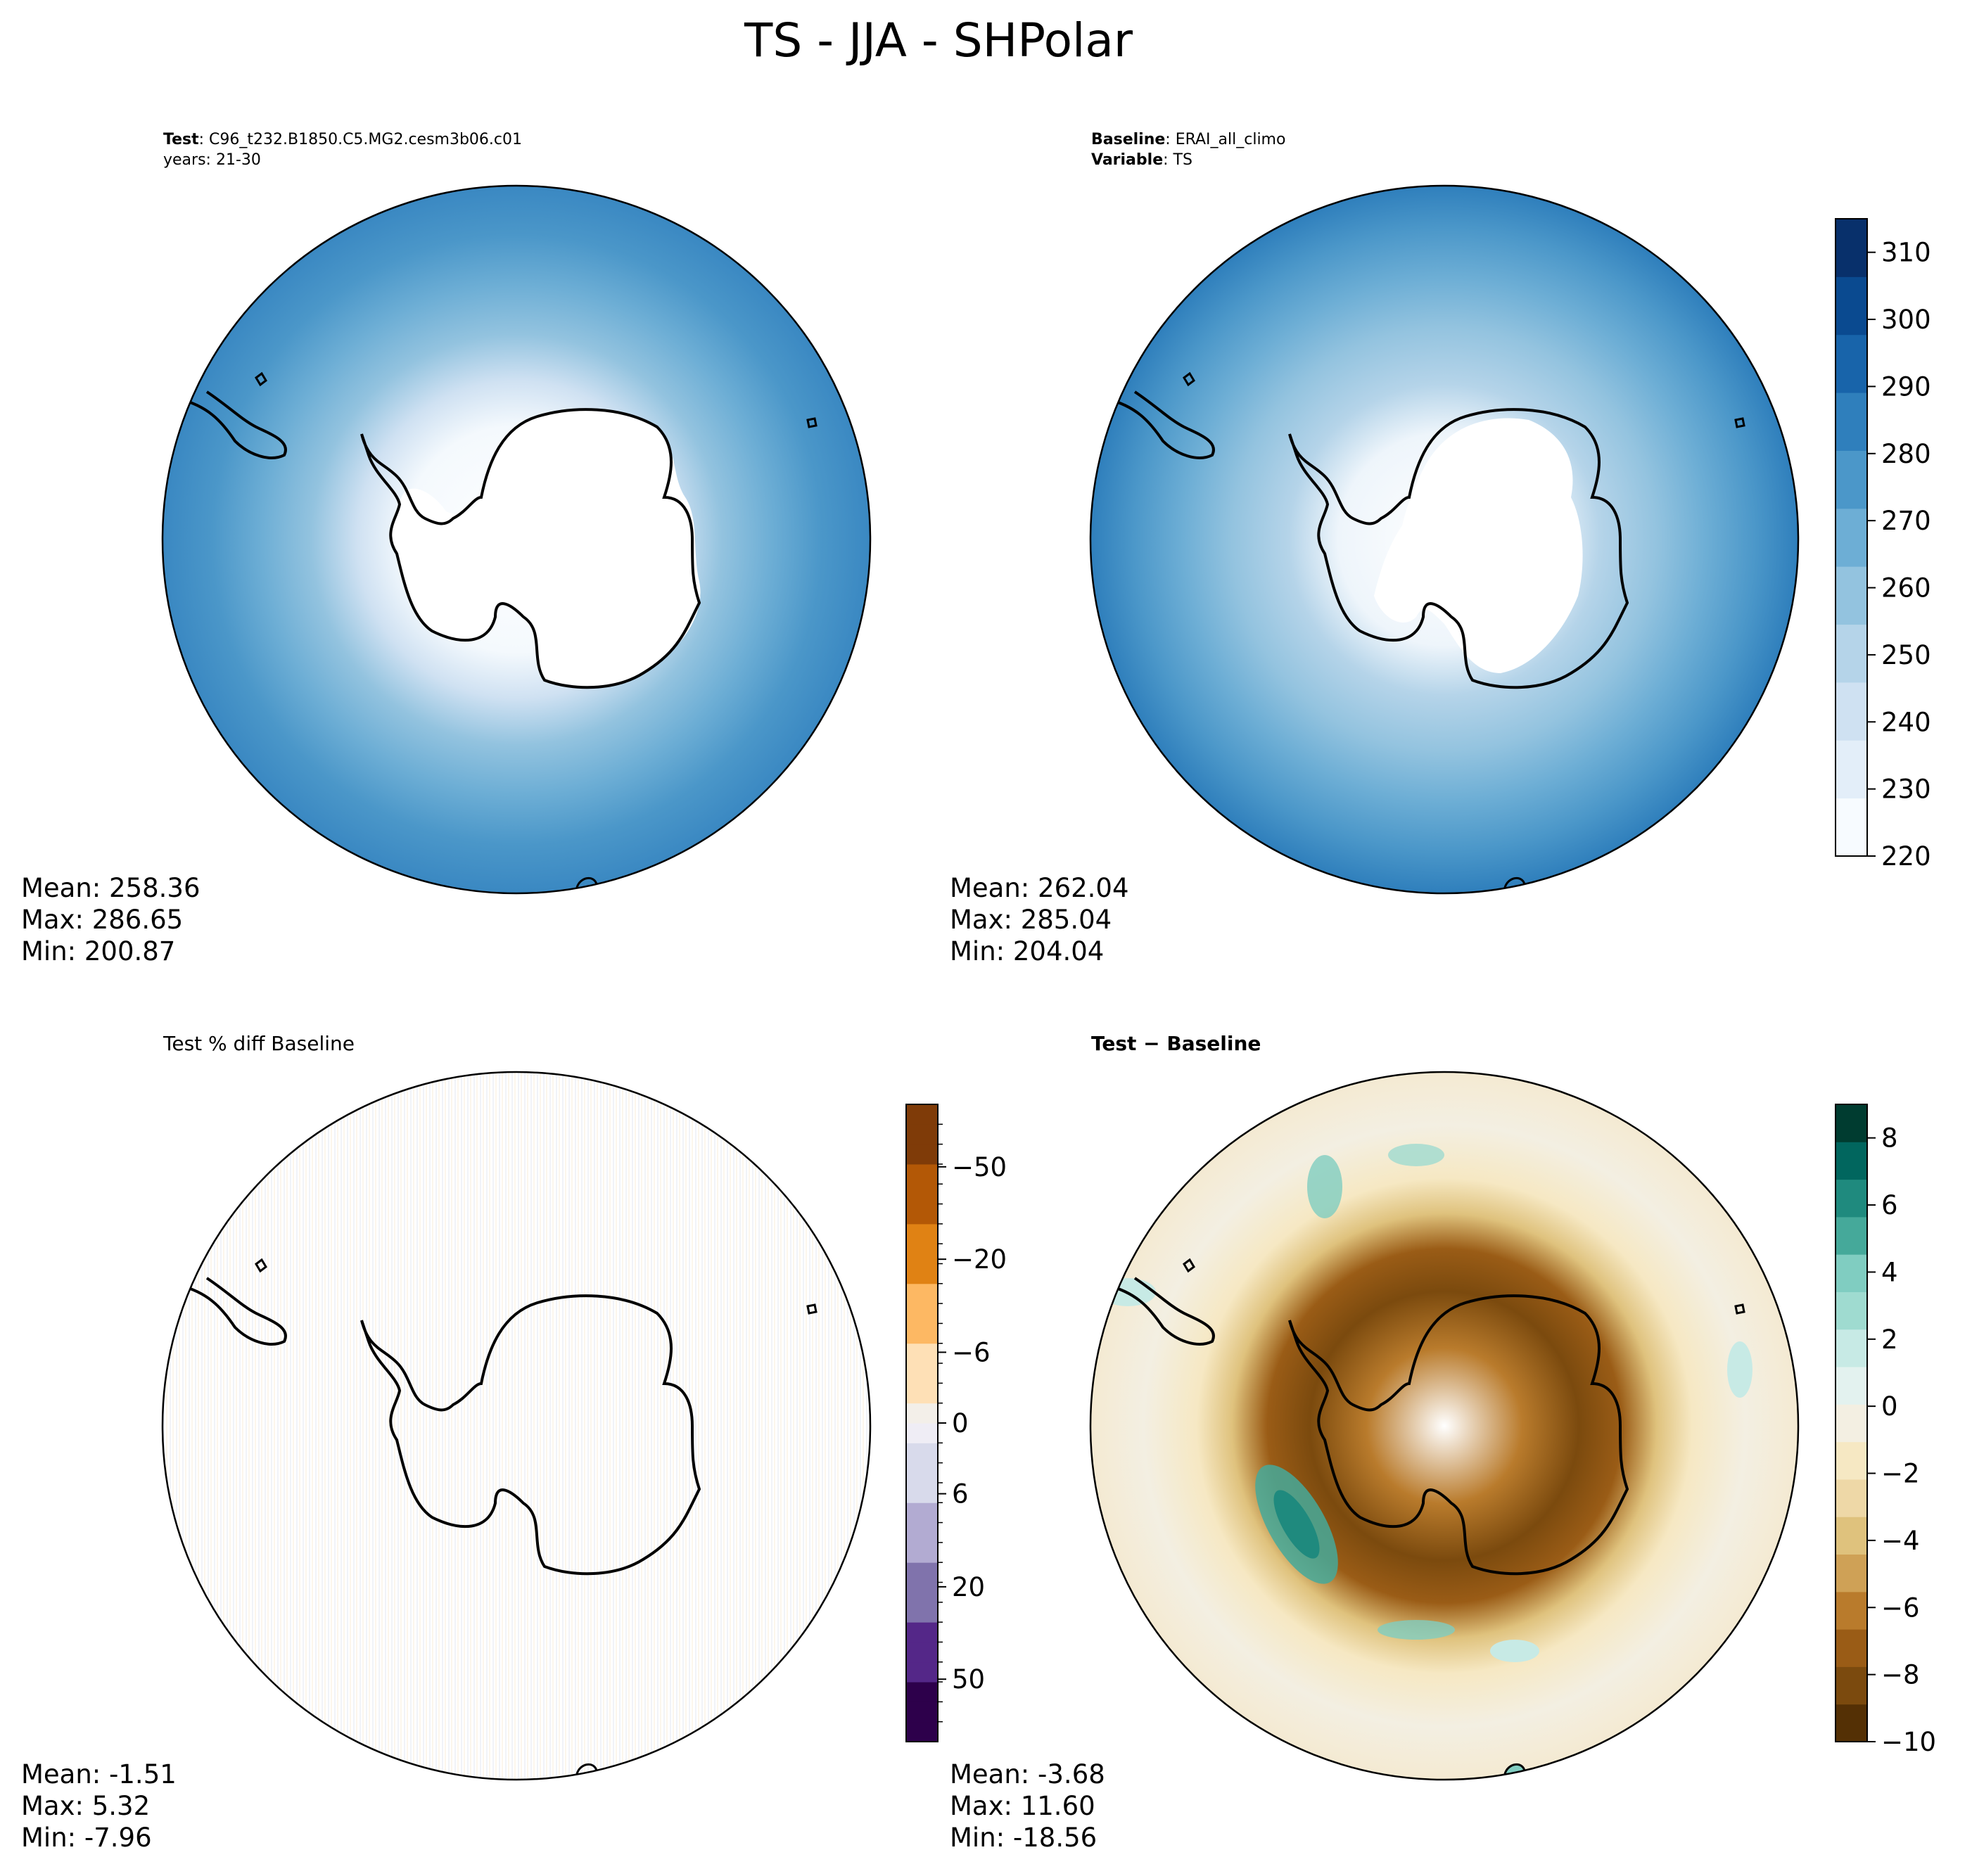 The height and width of the screenshot is (1876, 1972). I want to click on colorbar-diff-tick-label: −4, so click(1901, 1541).